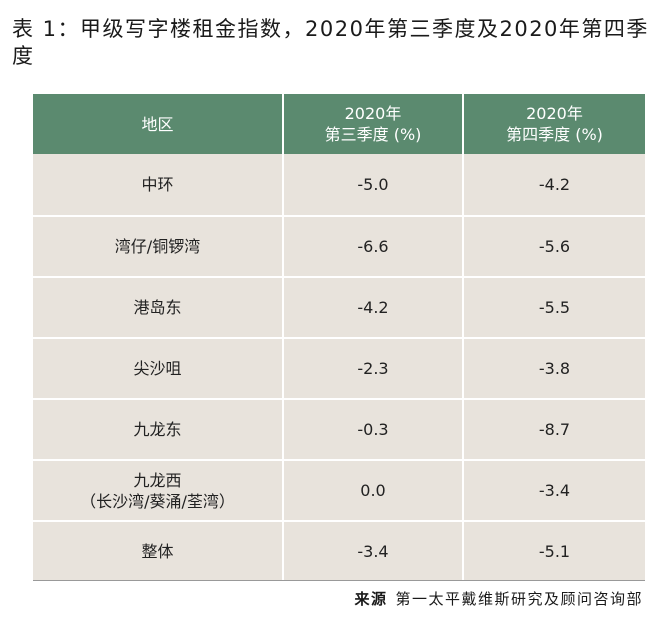 This screenshot has width=671, height=635. I want to click on q3-value-cell: -6.6, so click(372, 246).